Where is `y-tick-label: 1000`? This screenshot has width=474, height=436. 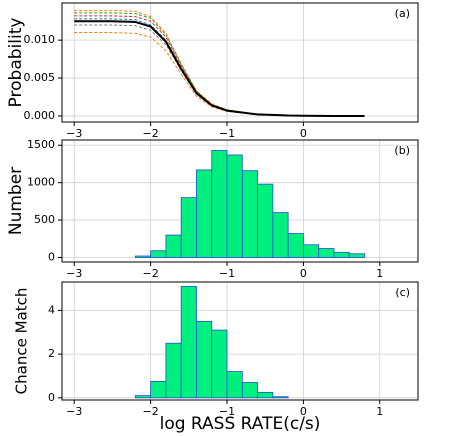
y-tick-label: 1000 is located at coordinates (41, 182).